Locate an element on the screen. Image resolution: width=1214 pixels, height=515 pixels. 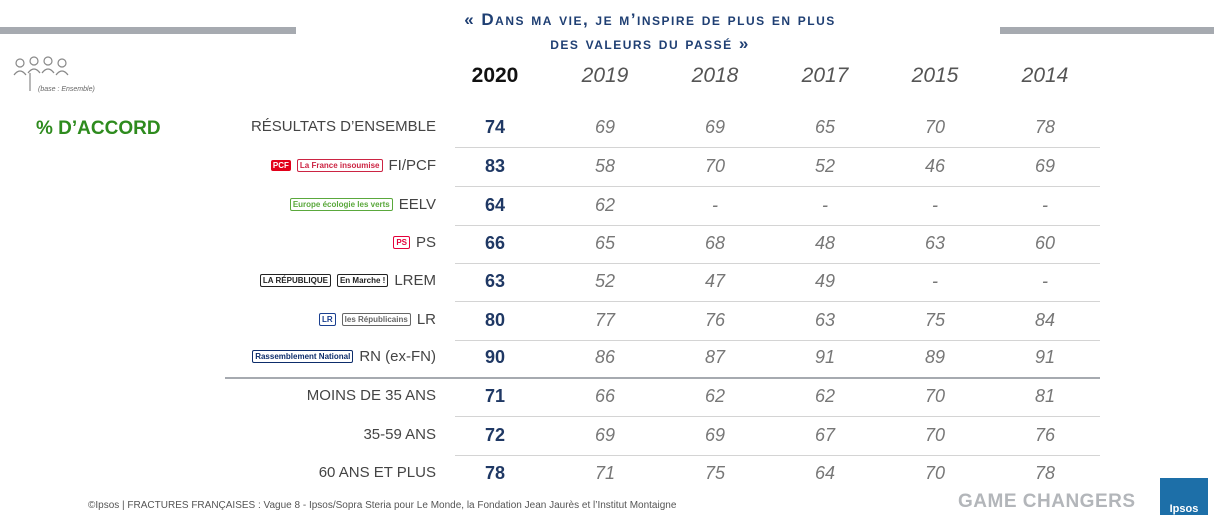
party-logo: LR is located at coordinates (327, 319).